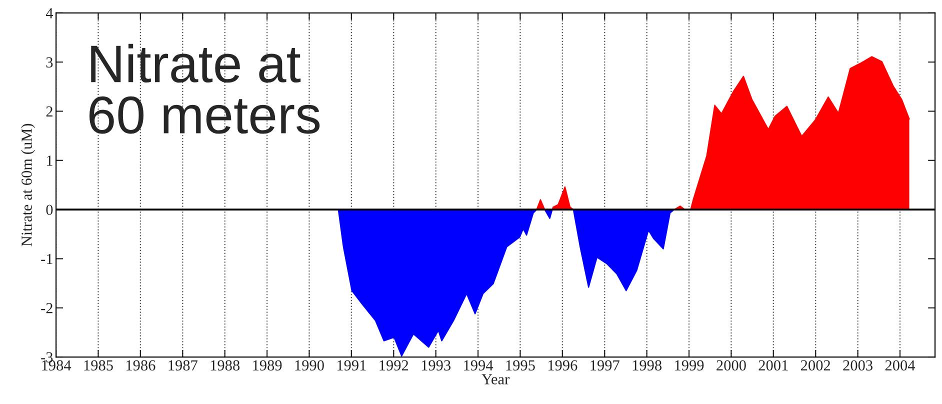 The width and height of the screenshot is (942, 404). Describe the element at coordinates (225, 365) in the screenshot. I see `x-tick-label: 1988` at that location.